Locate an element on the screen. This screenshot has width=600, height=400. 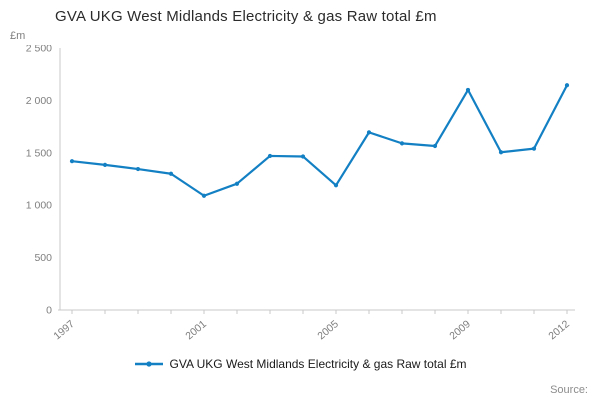
x-axis-labels: 1997 2001 2005 2009 2012 is located at coordinates (311, 326).